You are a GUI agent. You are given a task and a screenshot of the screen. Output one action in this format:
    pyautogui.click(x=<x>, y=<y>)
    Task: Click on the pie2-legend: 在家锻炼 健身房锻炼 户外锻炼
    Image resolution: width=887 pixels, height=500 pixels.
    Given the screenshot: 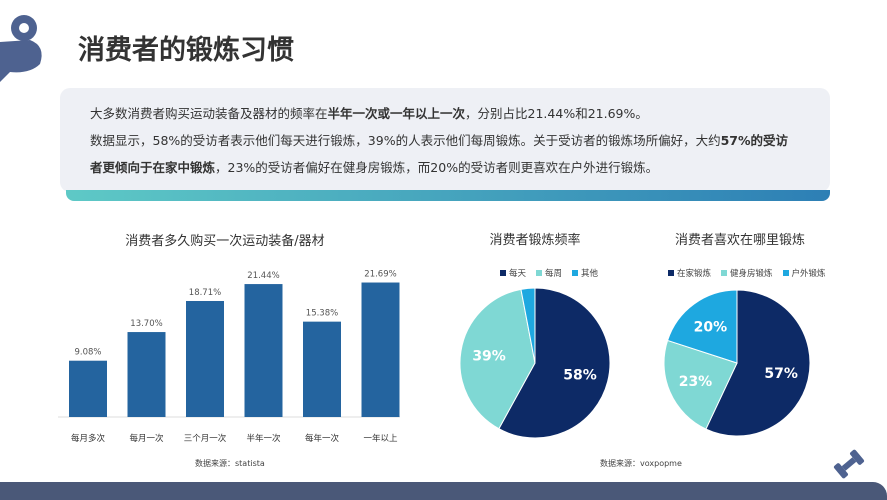 What is the action you would take?
    pyautogui.click(x=747, y=273)
    